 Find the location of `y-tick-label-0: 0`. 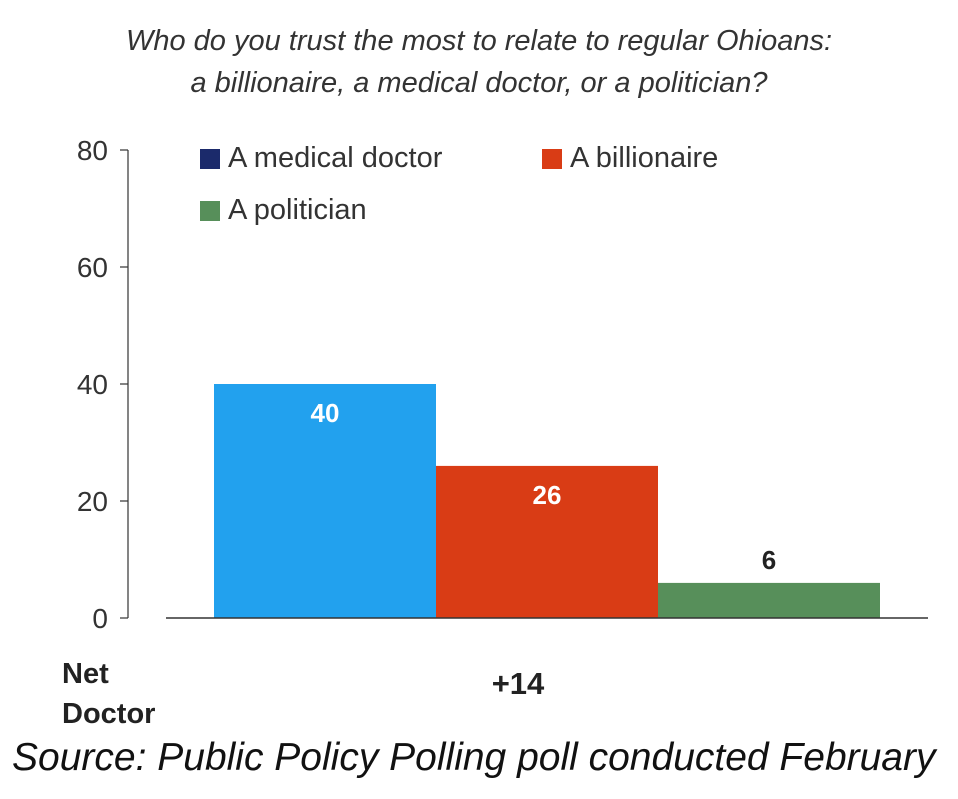

y-tick-label-0: 0 is located at coordinates (100, 618).